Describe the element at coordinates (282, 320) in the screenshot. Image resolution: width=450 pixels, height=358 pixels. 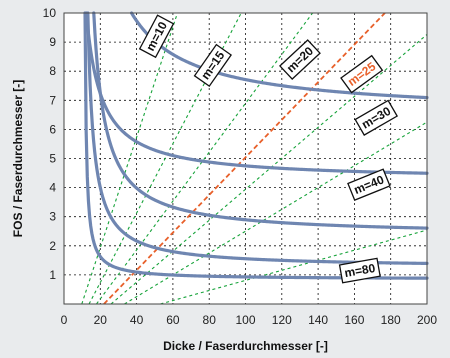
I see `x-tick-label: 120` at that location.